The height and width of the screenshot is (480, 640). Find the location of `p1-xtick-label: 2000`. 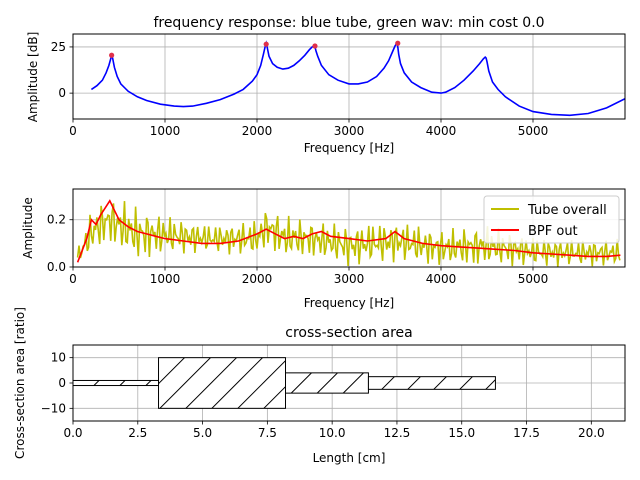

p1-xtick-label: 2000 is located at coordinates (257, 131).